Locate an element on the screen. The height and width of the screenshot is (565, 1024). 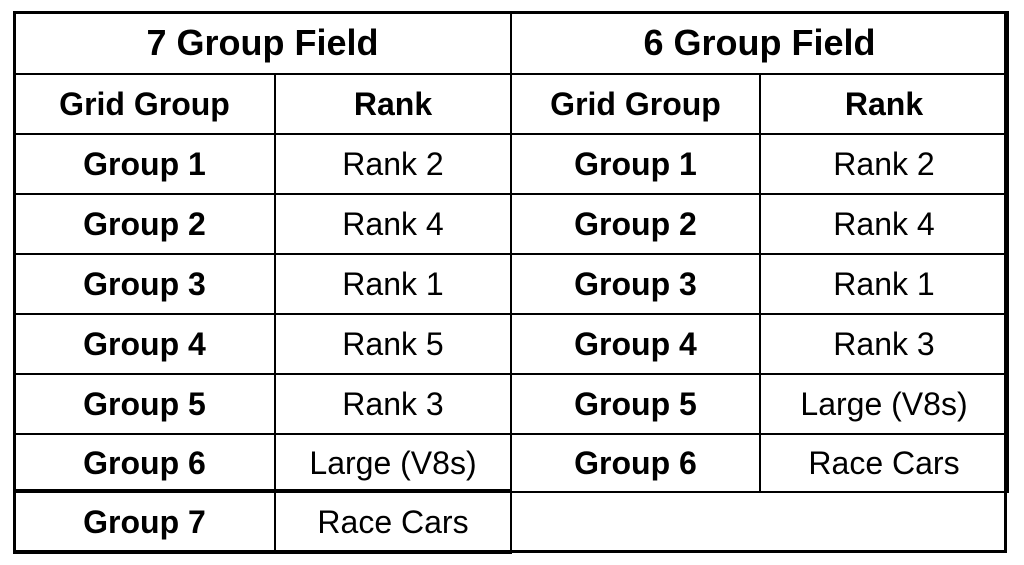
table-title: 6 Group Field is located at coordinates (759, 43).